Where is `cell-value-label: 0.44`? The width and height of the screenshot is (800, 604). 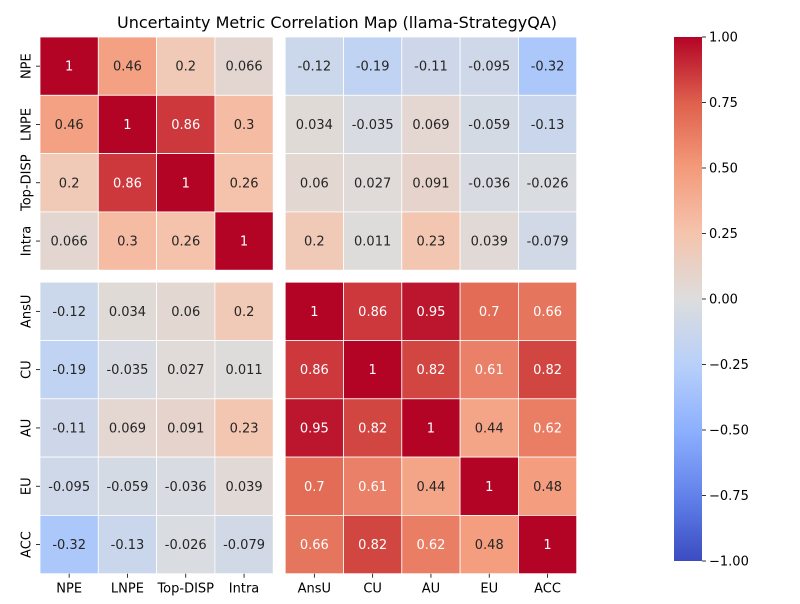 cell-value-label: 0.44 is located at coordinates (489, 428).